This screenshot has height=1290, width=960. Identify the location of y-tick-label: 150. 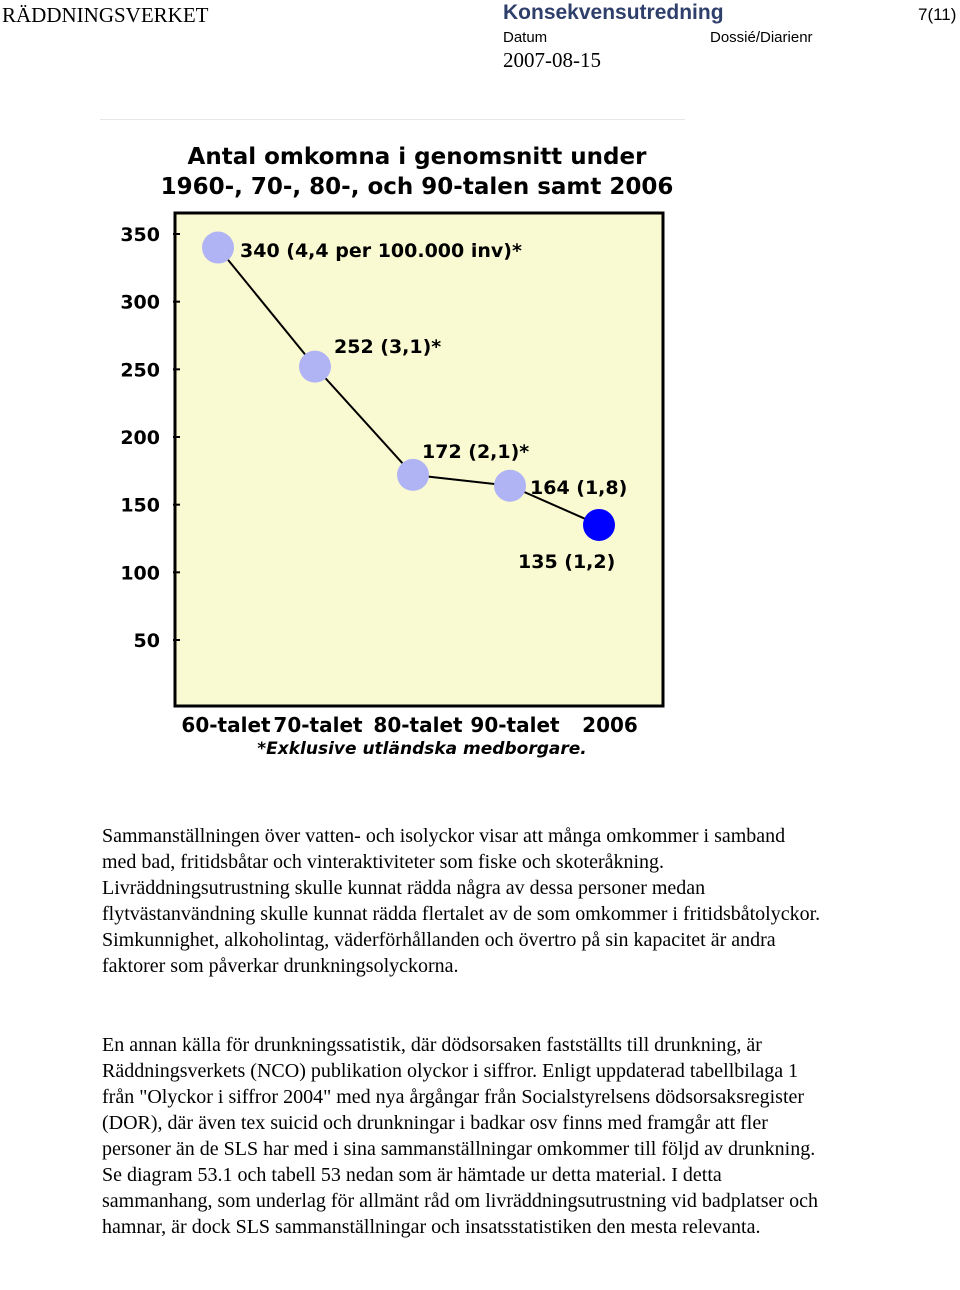
(140, 506).